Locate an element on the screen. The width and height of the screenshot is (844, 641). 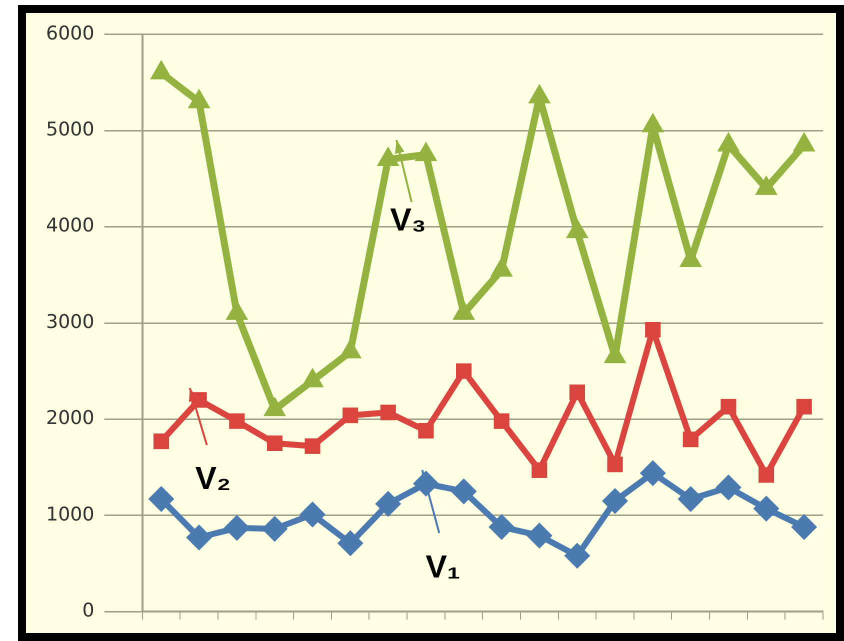
legend-label: V₃ is located at coordinates (408, 219).